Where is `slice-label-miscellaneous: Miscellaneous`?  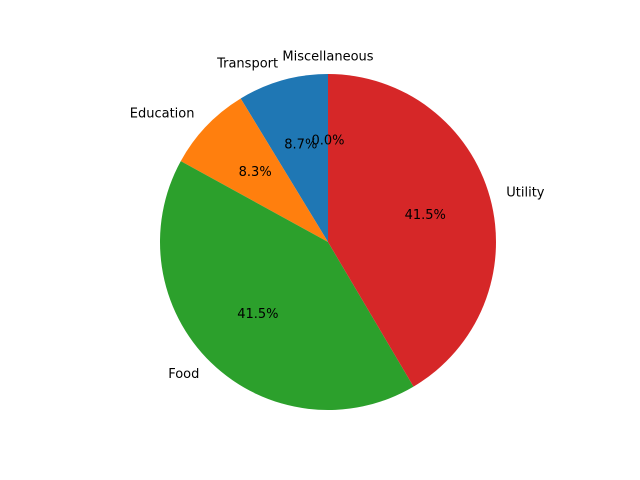
slice-label-miscellaneous: Miscellaneous is located at coordinates (327, 57).